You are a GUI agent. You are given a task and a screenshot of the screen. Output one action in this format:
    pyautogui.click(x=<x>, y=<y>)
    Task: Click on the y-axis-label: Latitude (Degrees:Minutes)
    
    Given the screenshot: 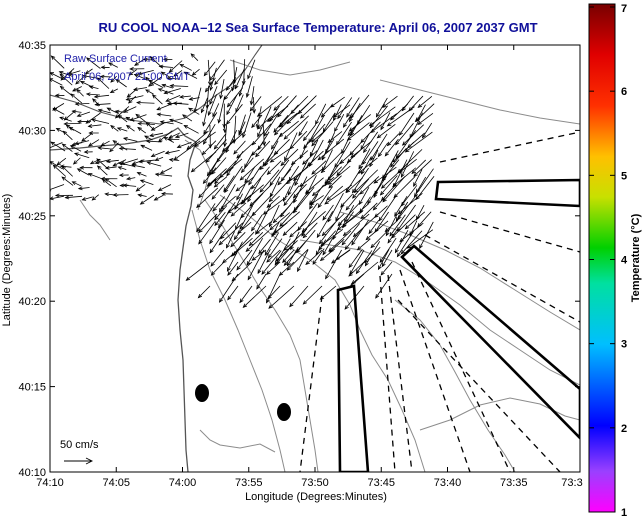 What is the action you would take?
    pyautogui.click(x=7, y=260)
    